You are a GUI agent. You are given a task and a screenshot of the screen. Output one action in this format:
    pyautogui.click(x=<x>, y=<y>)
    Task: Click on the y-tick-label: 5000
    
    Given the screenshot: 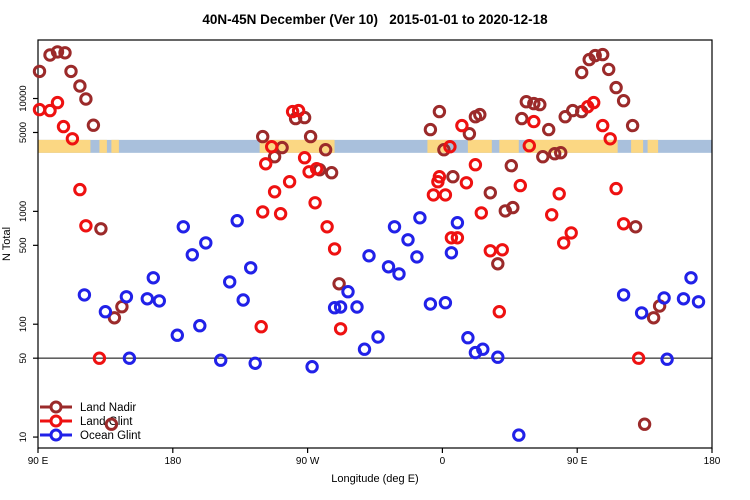 What is the action you would take?
    pyautogui.click(x=23, y=132)
    